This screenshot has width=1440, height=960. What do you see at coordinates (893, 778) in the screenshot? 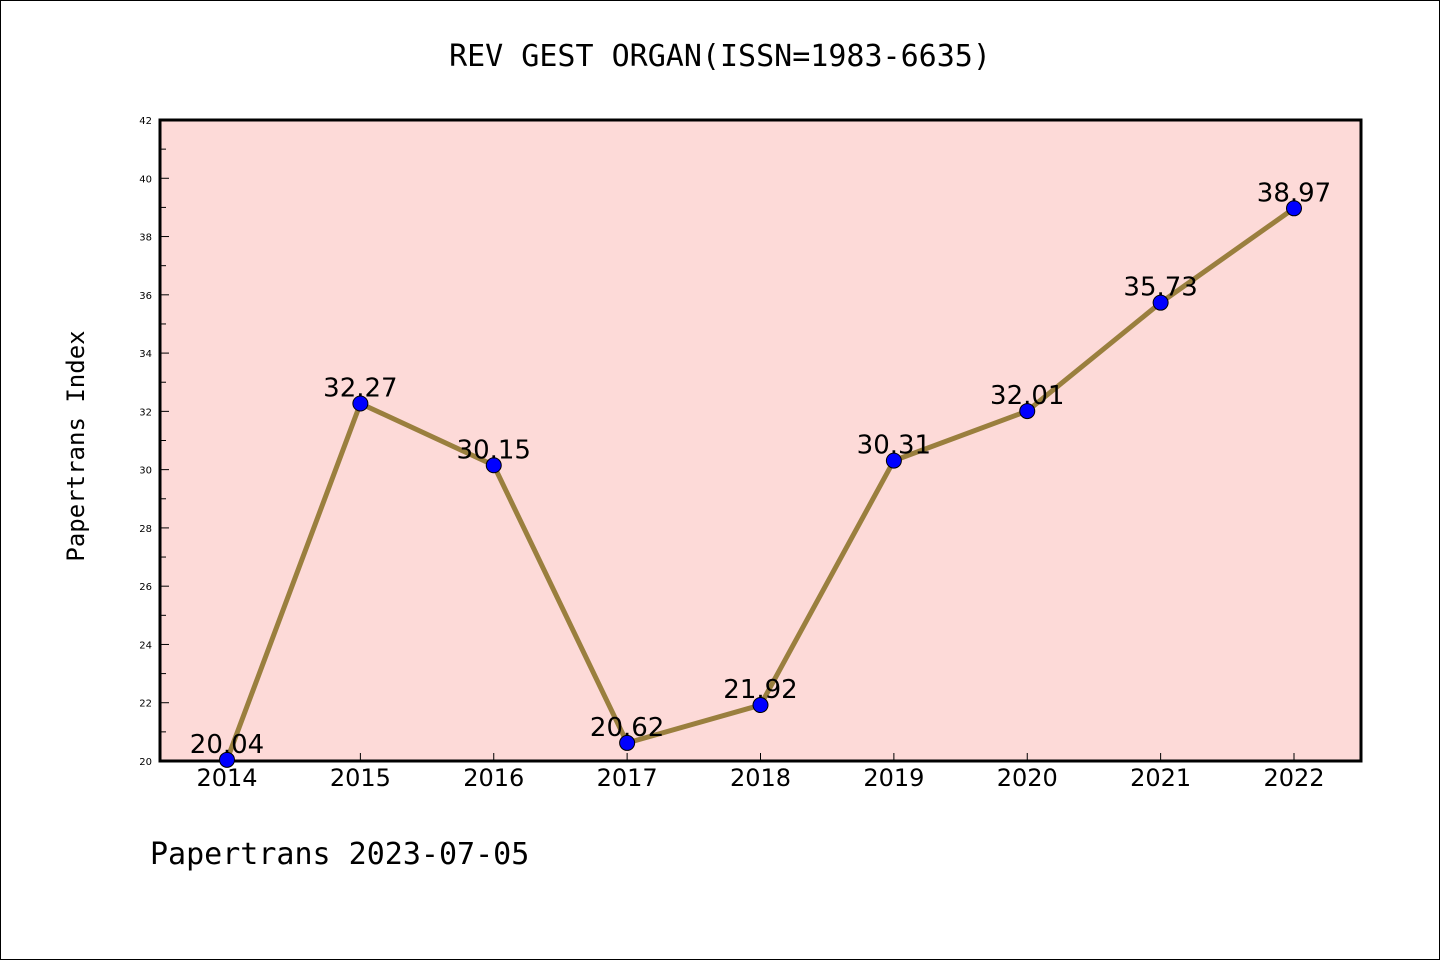
I see `x-tick-label: 2019` at bounding box center [893, 778].